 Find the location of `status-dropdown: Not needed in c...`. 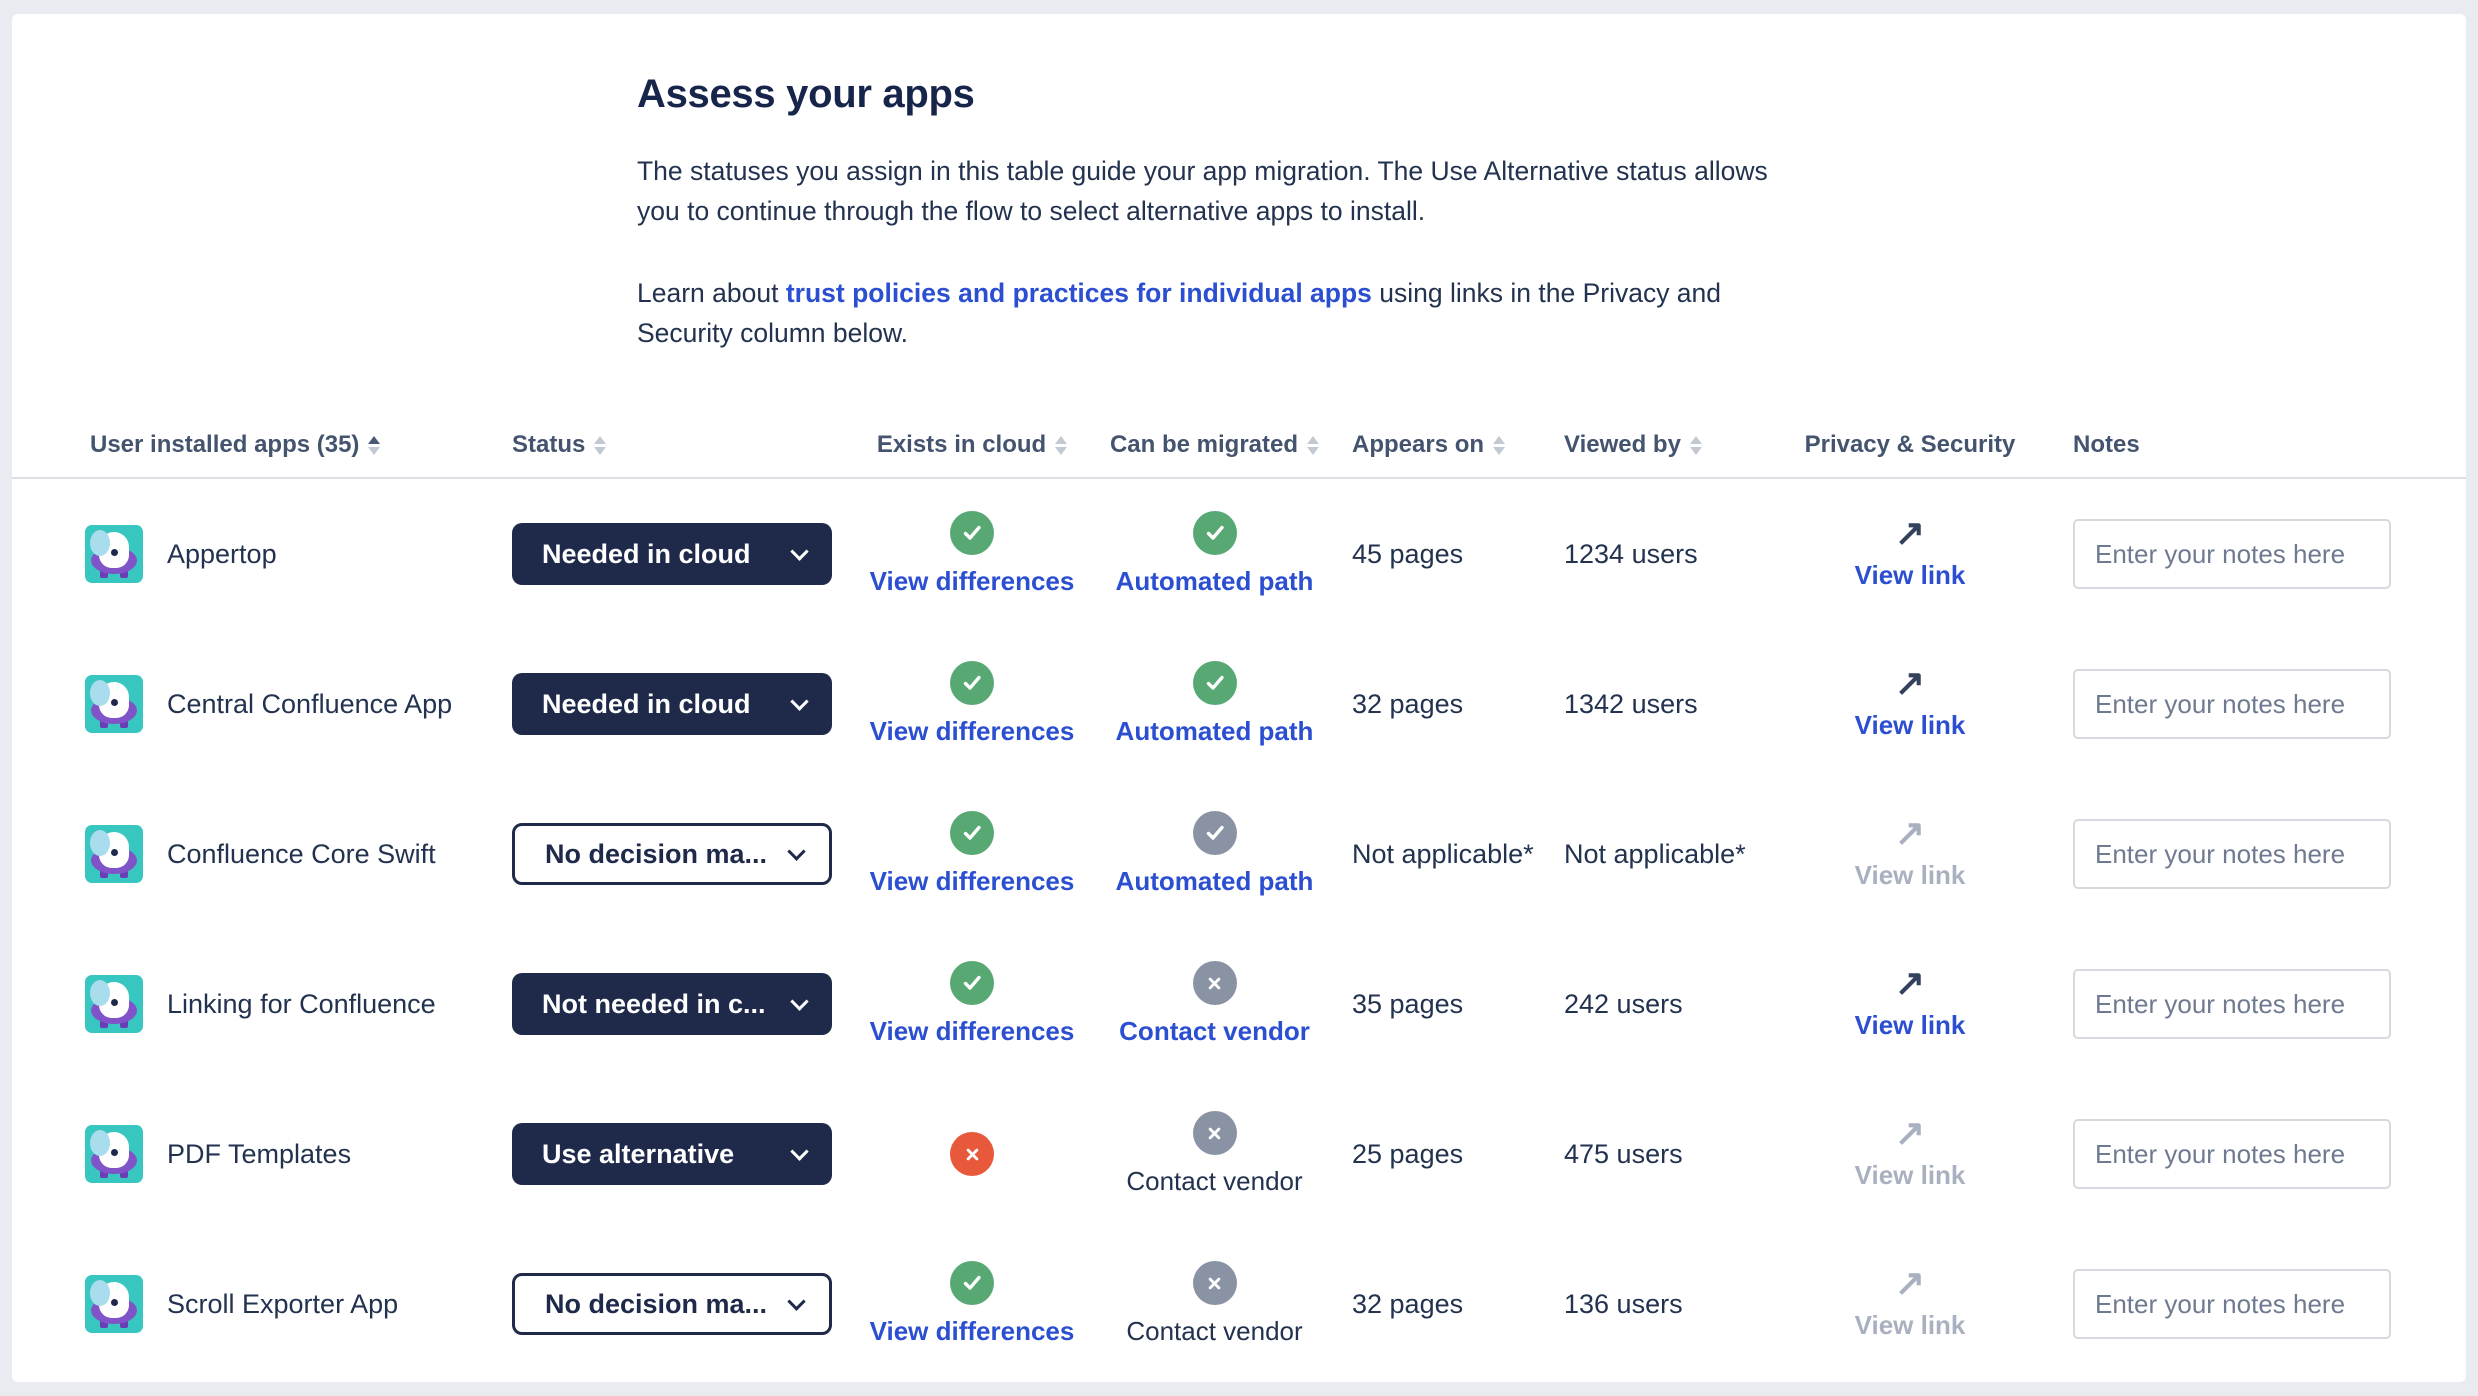

status-dropdown: Not needed in c... is located at coordinates (672, 1004).